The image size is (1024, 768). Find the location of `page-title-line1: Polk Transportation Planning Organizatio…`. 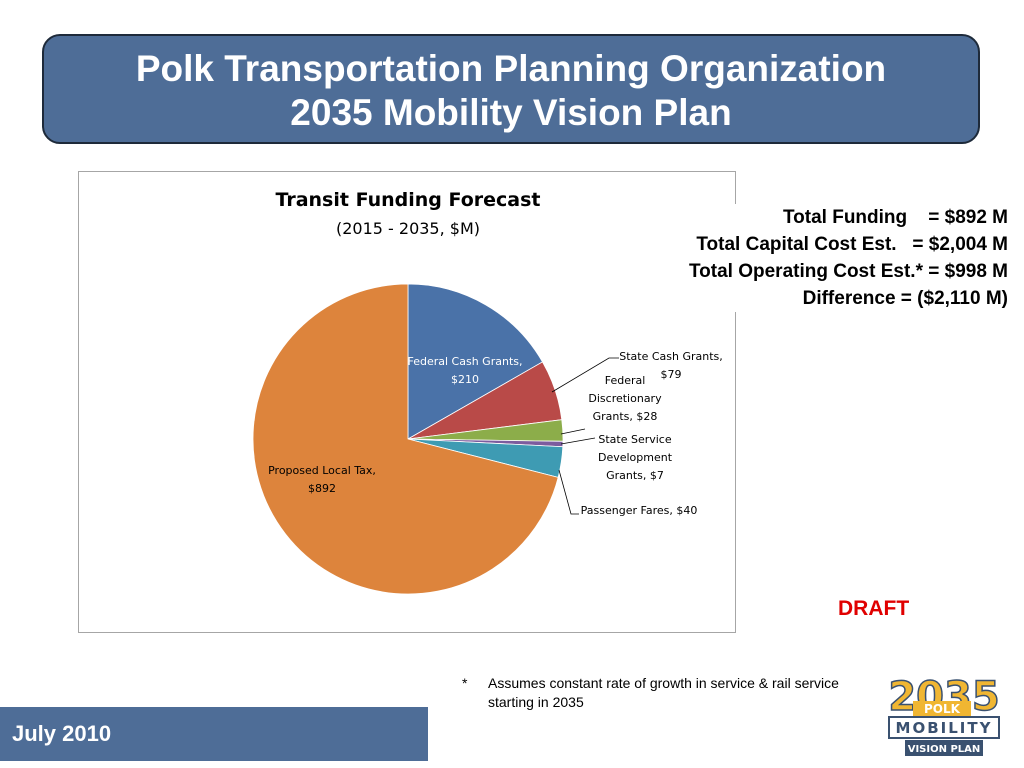

page-title-line1: Polk Transportation Planning Organizatio… is located at coordinates (511, 68).